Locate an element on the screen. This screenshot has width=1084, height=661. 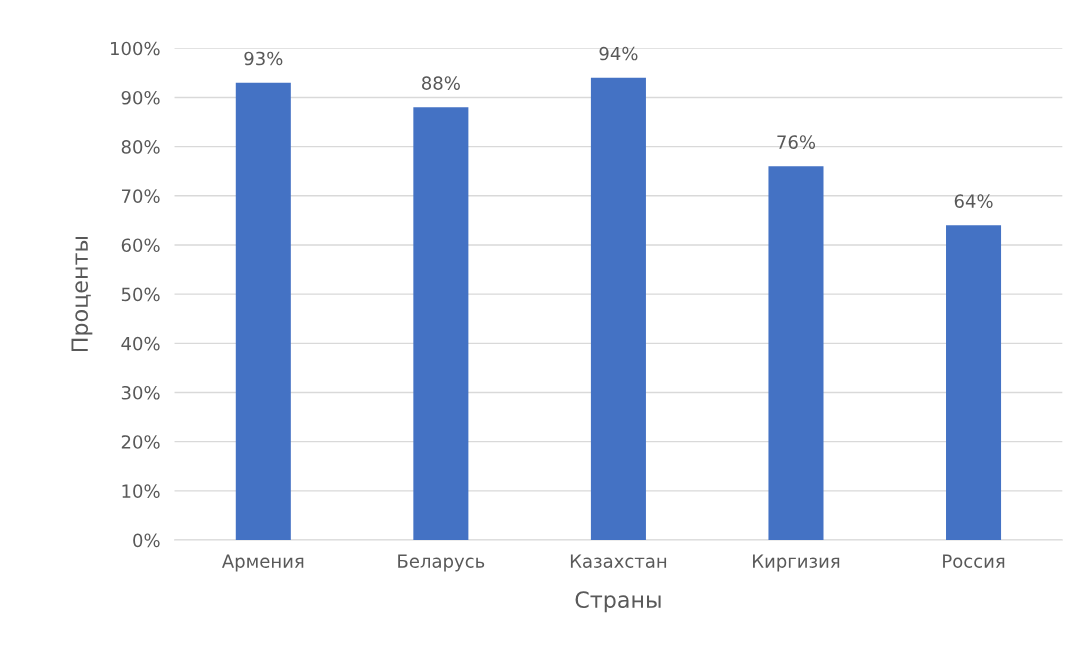
y-tick-label: 20% is located at coordinates (140, 442).